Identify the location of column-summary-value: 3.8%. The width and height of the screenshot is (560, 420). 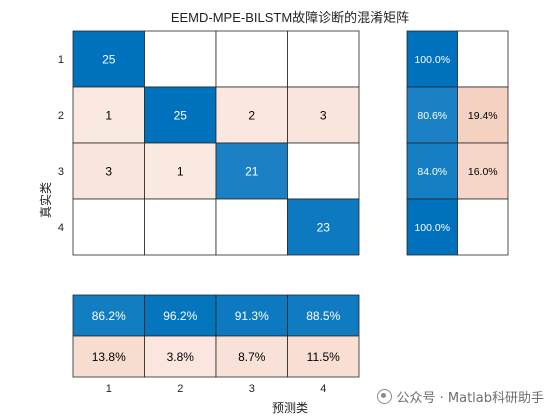
(181, 357).